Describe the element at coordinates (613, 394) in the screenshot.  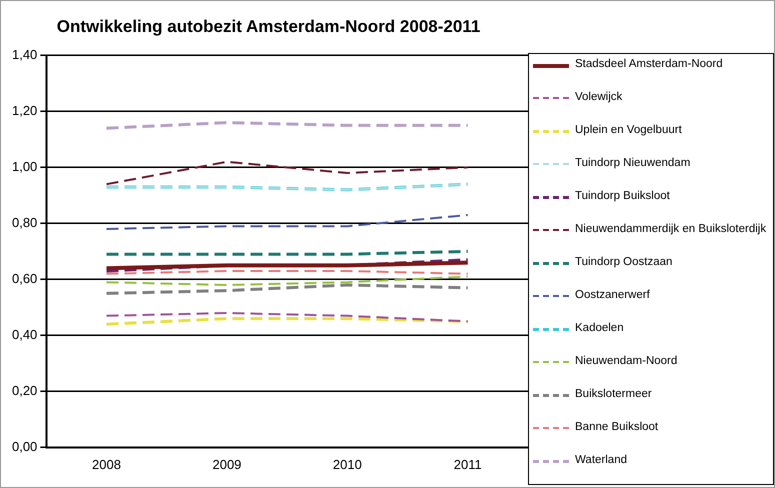
I see `legend-label: Buikslotermeer` at that location.